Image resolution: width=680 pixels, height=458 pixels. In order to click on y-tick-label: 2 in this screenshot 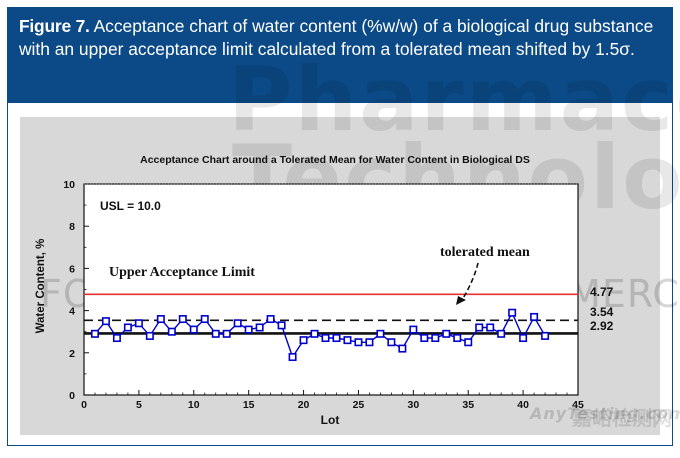, I will do `click(72, 354)`.